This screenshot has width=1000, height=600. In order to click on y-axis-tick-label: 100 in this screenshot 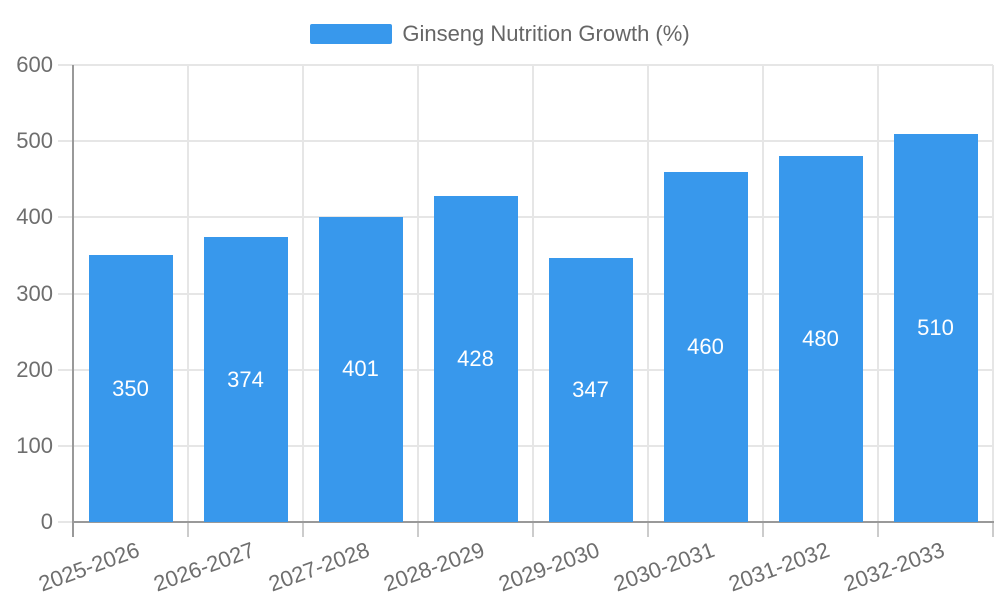, I will do `click(34, 445)`.